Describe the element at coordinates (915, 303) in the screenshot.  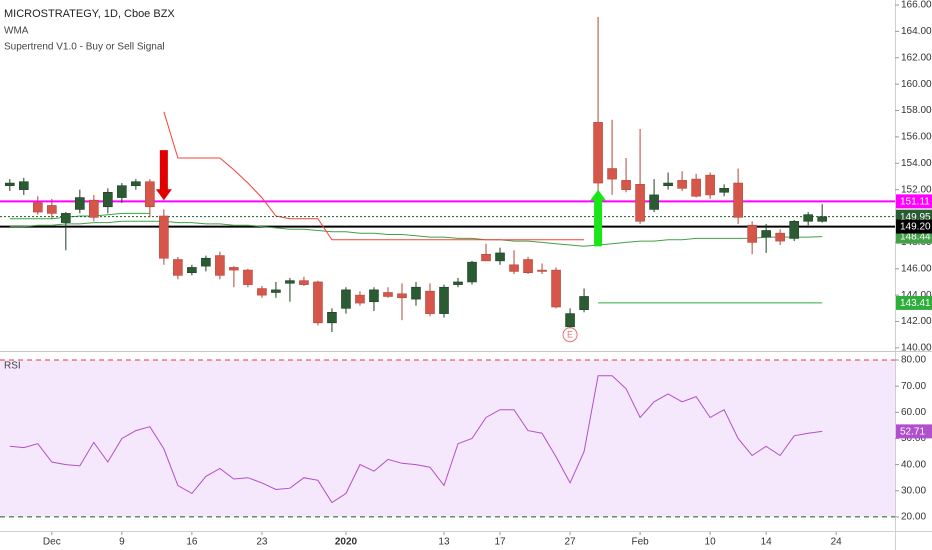
I see `price-label: 143.41` at that location.